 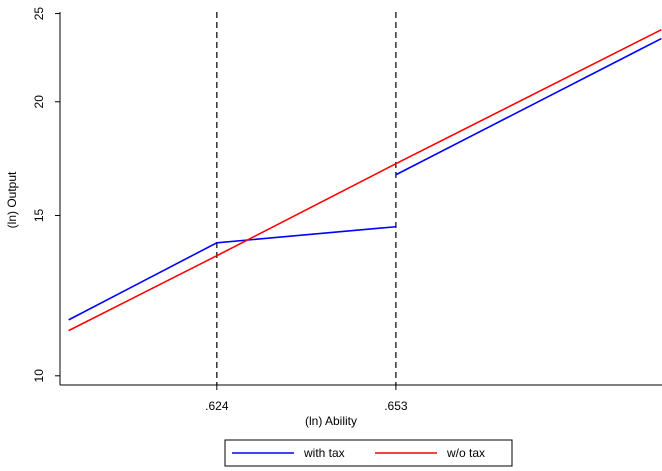 What do you see at coordinates (396, 406) in the screenshot?
I see `x-tick-label: .653` at bounding box center [396, 406].